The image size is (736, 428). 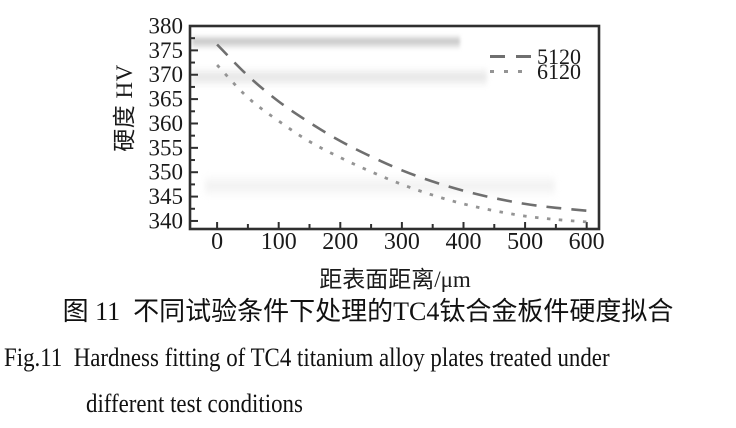 What do you see at coordinates (124, 108) in the screenshot?
I see `y-axis-title: 硬度 HV` at bounding box center [124, 108].